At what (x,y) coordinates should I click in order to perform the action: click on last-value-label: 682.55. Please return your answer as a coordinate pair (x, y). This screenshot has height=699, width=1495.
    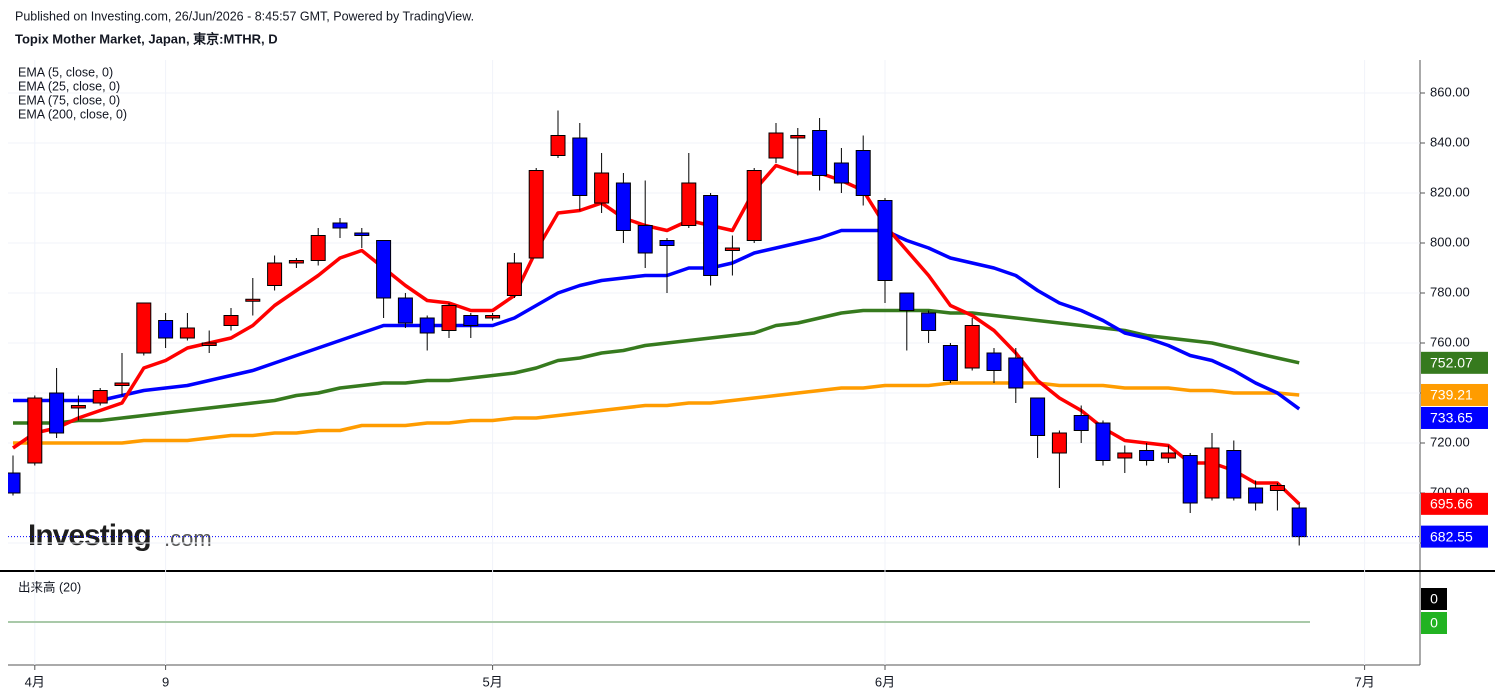
    Looking at the image, I should click on (1451, 536).